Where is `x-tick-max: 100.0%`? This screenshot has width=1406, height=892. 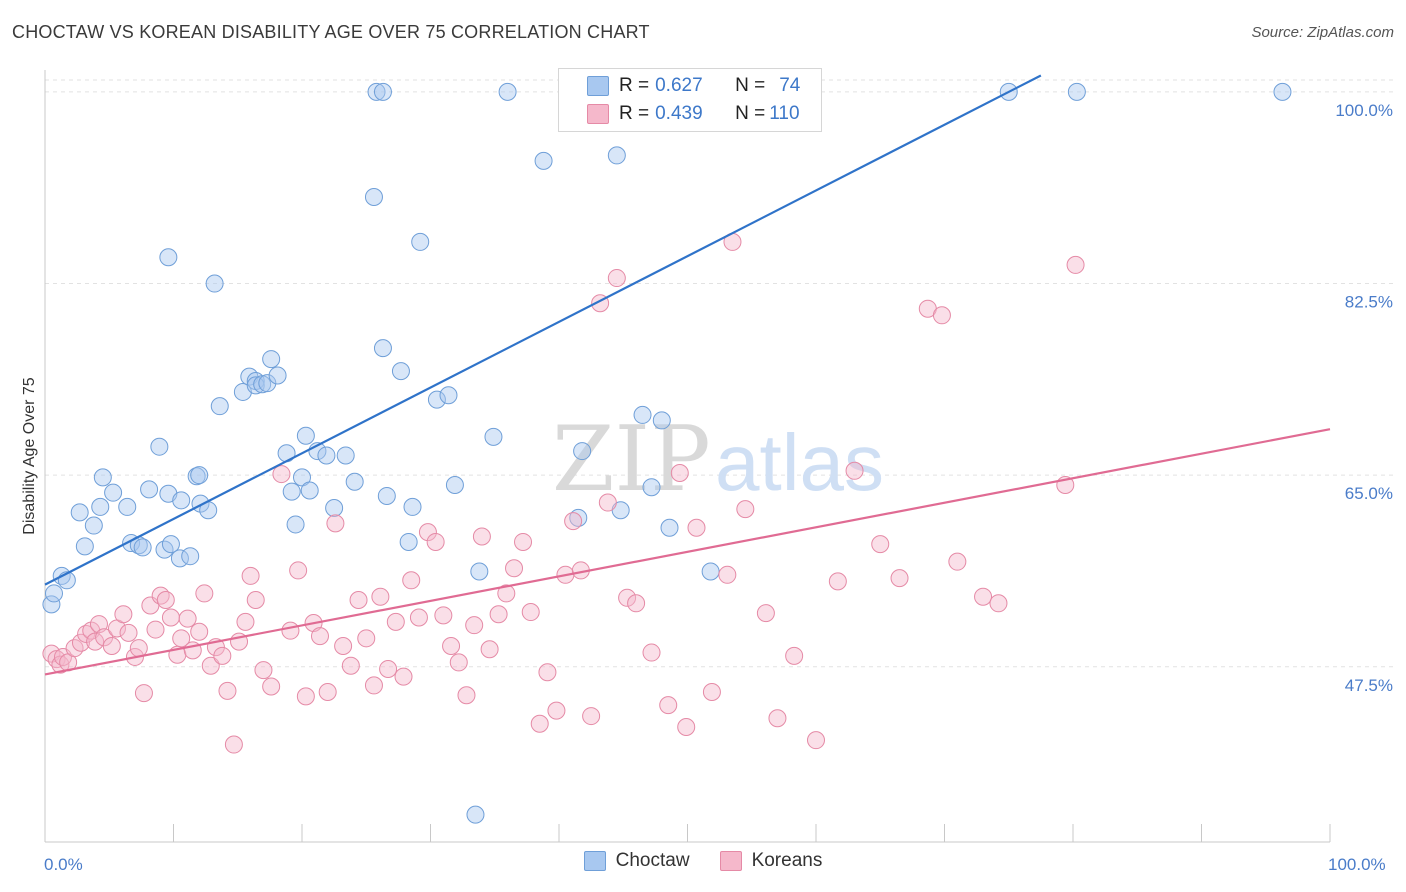 x-tick-max: 100.0% is located at coordinates (1357, 864).